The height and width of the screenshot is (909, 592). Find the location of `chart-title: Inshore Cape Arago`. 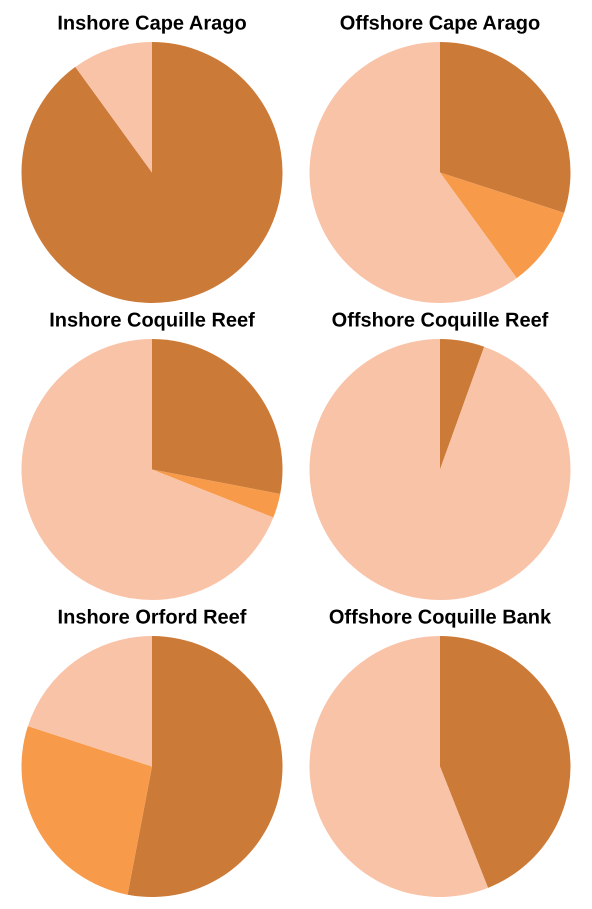

chart-title: Inshore Cape Arago is located at coordinates (152, 23).